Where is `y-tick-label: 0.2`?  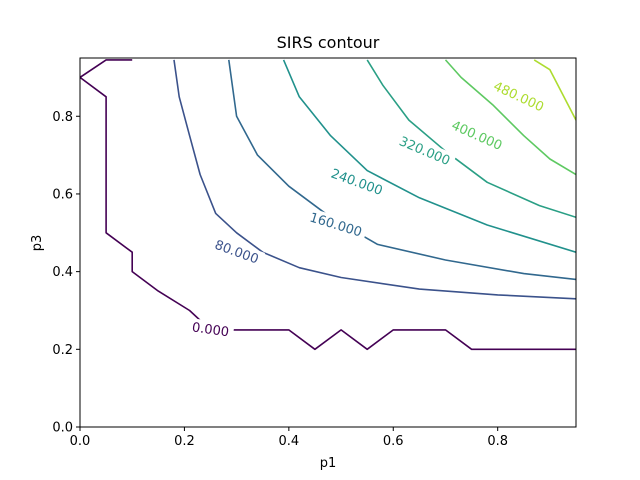 y-tick-label: 0.2 is located at coordinates (62, 350).